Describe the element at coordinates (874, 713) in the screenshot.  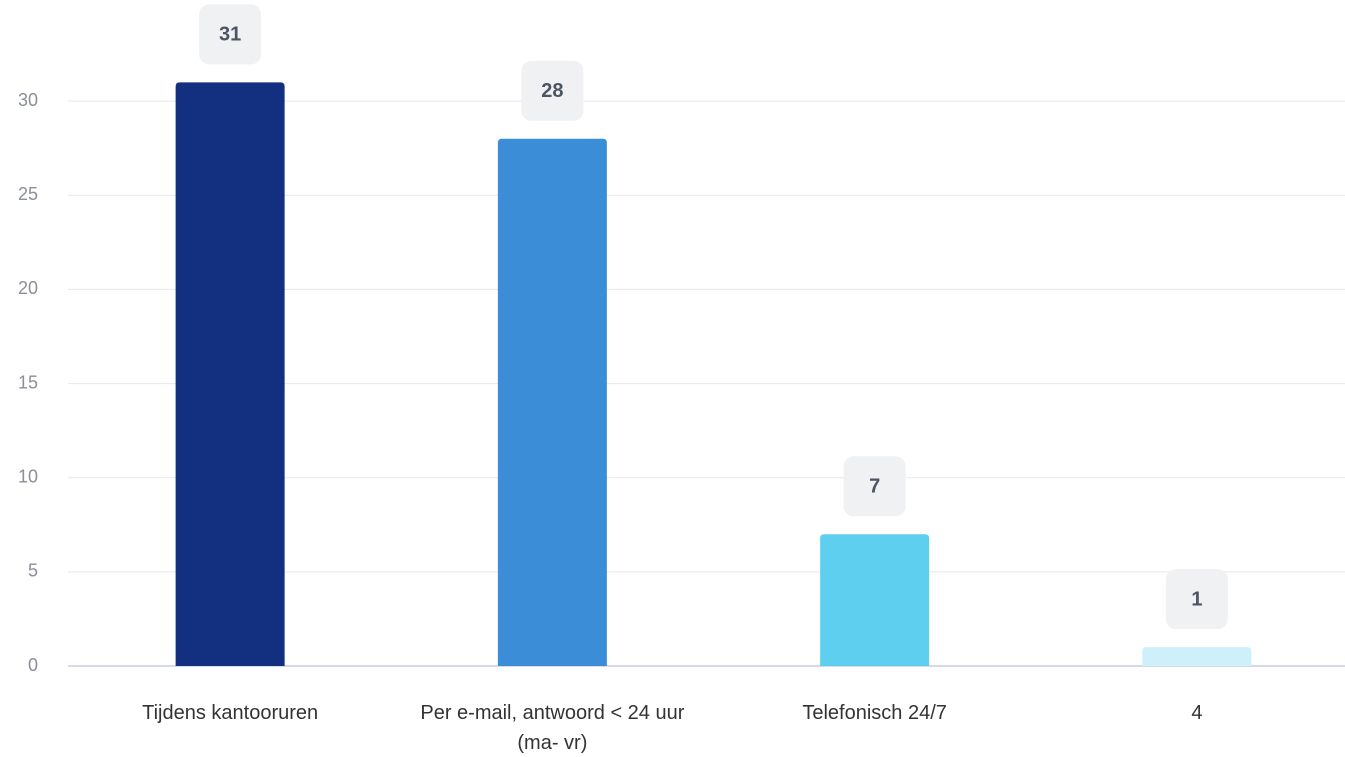
I see `x-tick-label: Telefonisch 24/7` at that location.